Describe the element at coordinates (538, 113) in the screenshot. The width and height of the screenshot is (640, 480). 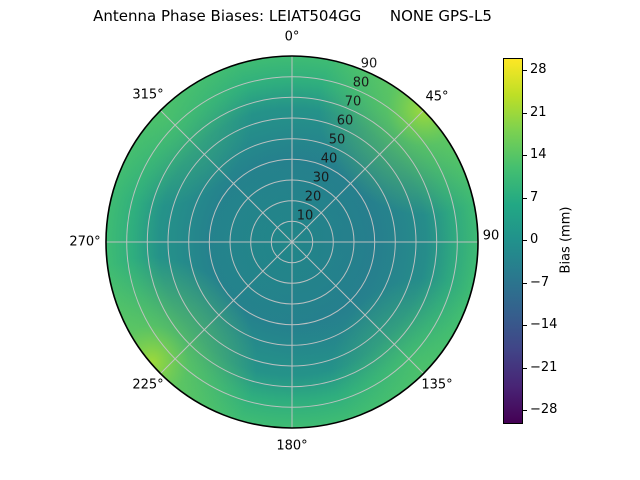
I see `colorbar-tick-21: 21` at that location.